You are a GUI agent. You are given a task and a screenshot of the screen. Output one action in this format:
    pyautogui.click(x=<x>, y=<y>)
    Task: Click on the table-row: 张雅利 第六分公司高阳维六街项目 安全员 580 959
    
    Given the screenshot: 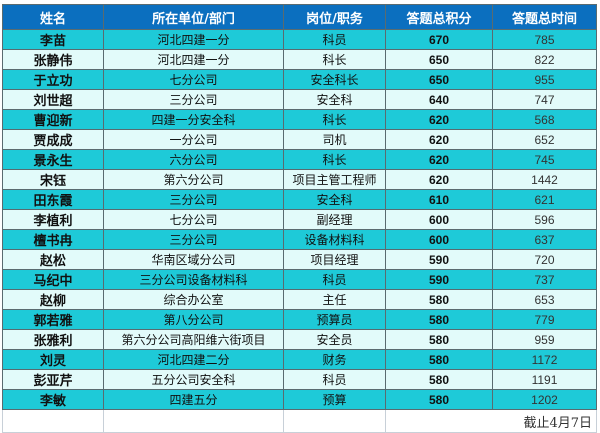 What is the action you would take?
    pyautogui.click(x=299, y=339)
    